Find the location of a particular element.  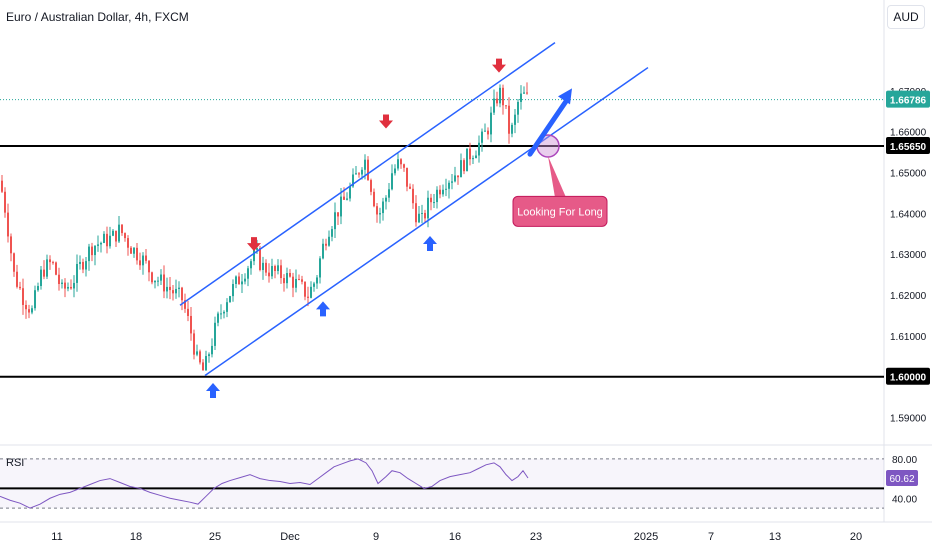

x-tick-label: 7 is located at coordinates (711, 537).